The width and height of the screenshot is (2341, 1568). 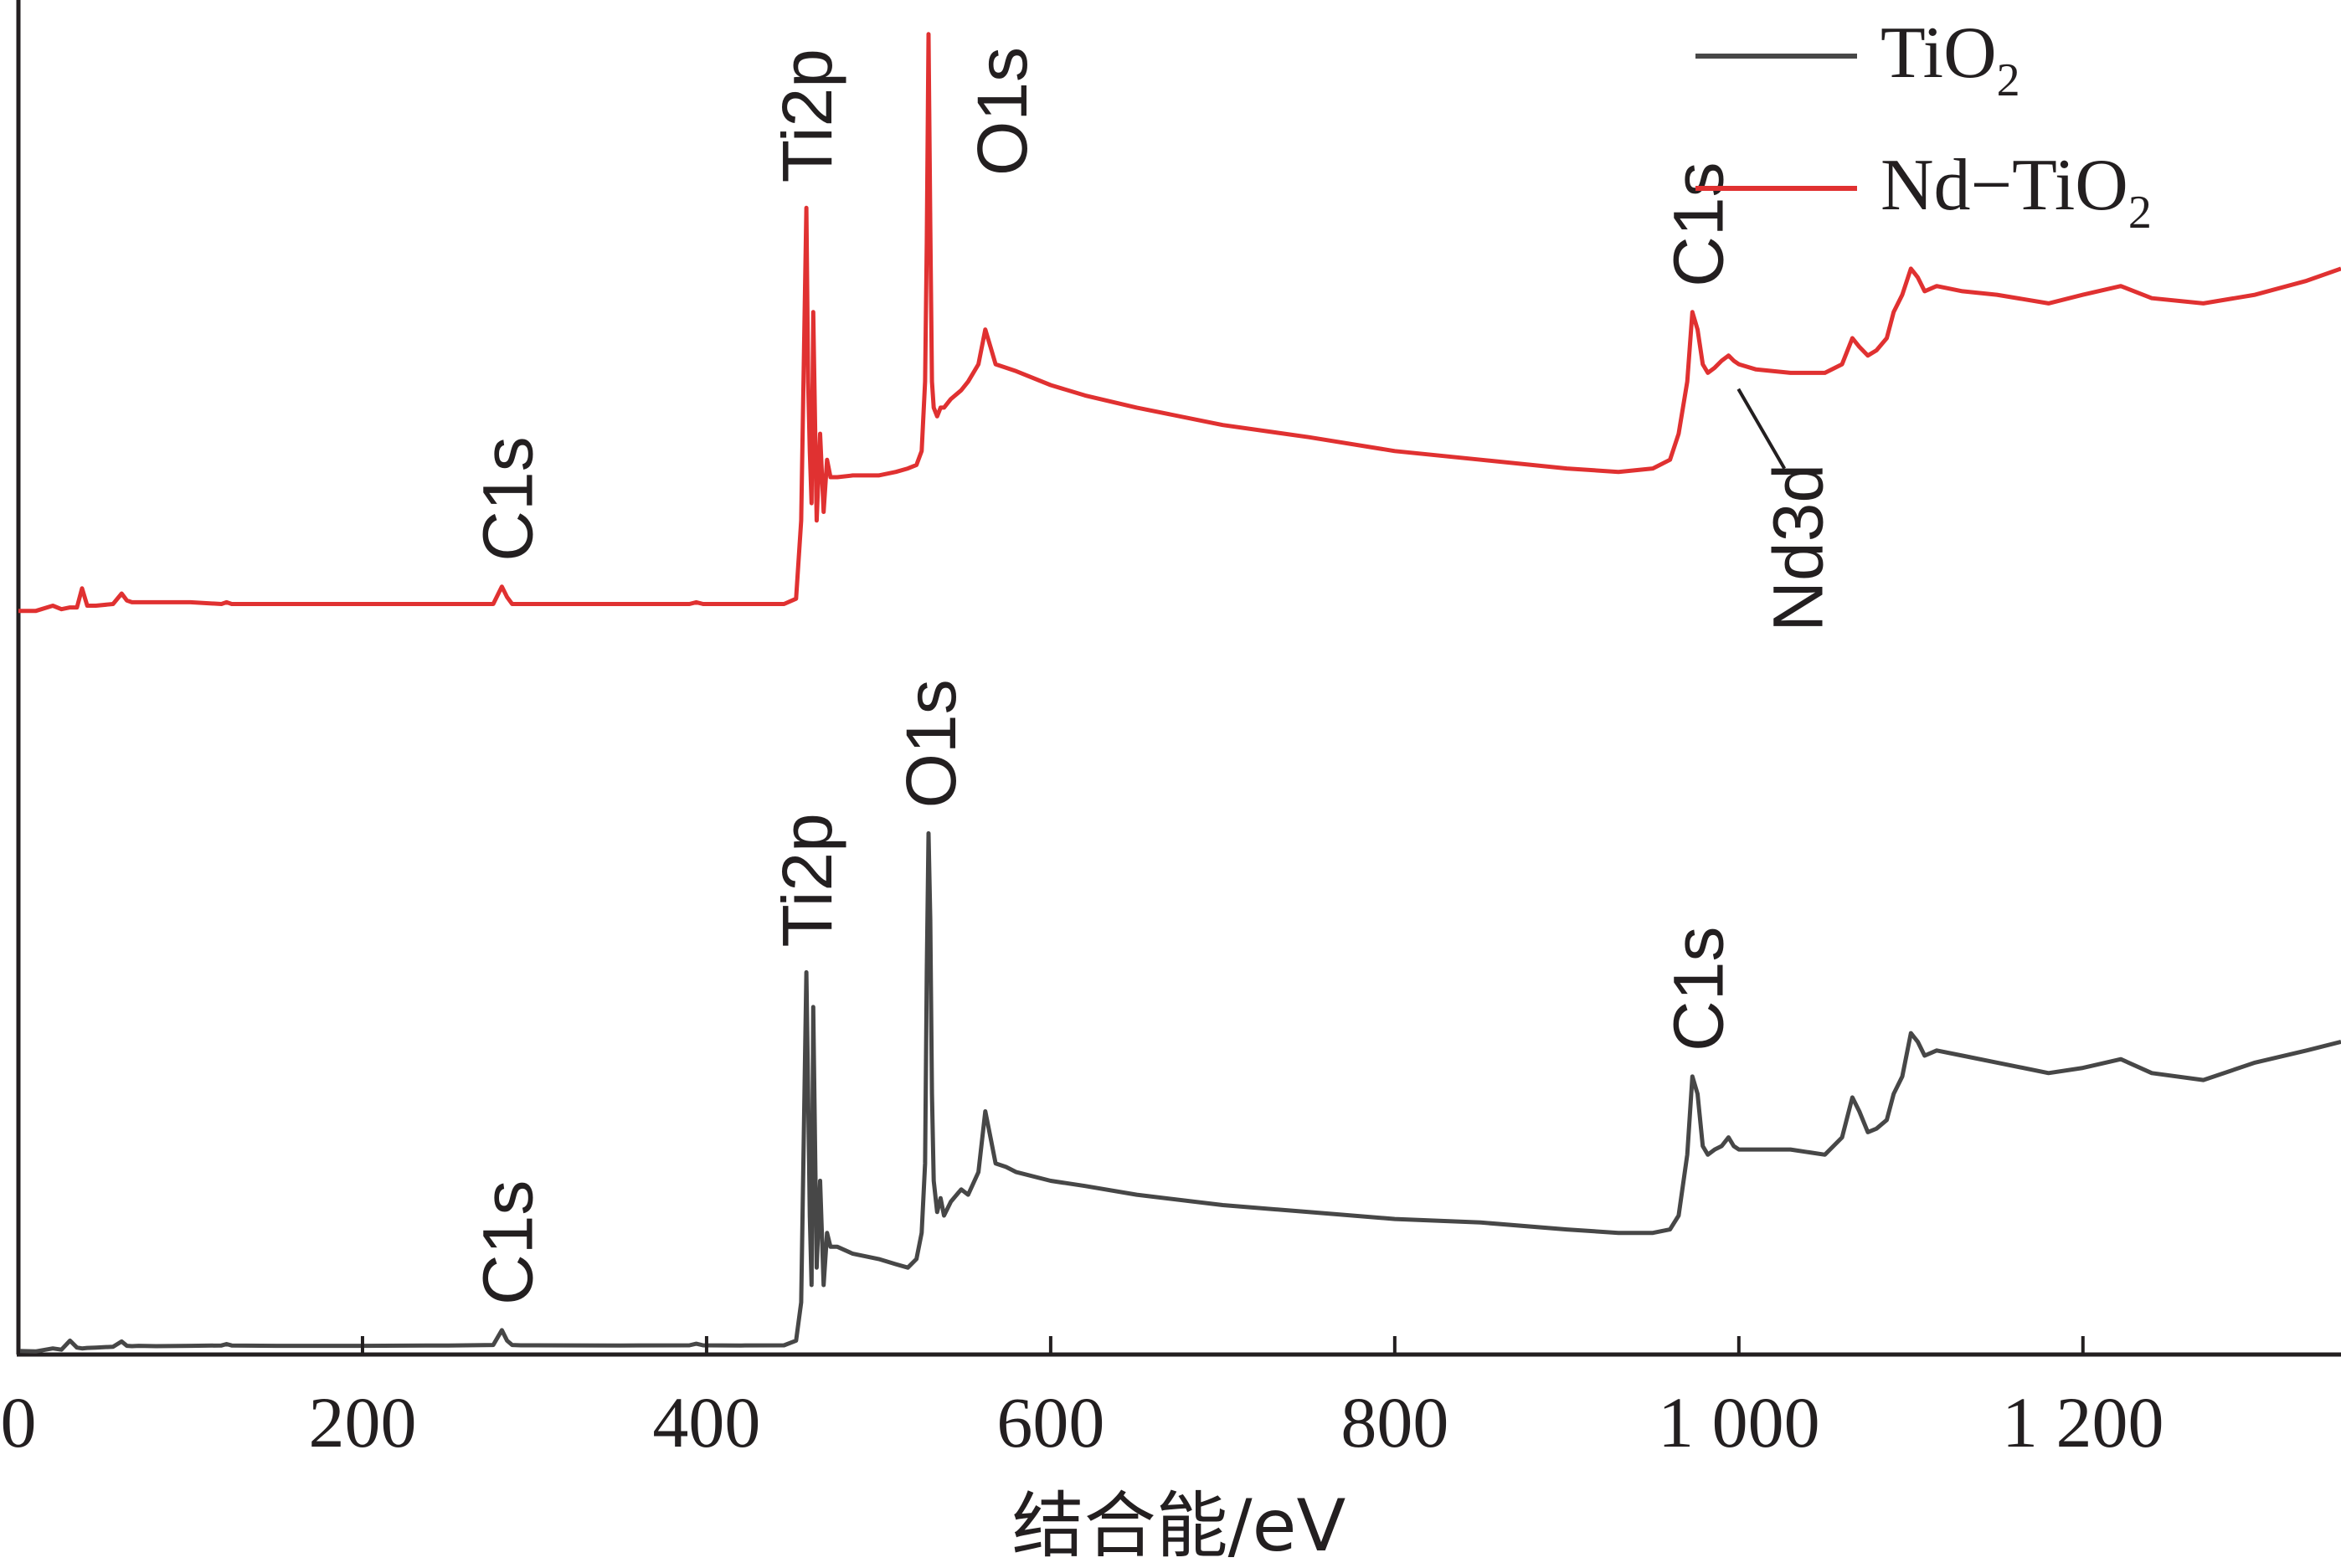 What do you see at coordinates (1923, 126) in the screenshot?
I see `legend: TiO2 Nd−TiO2` at bounding box center [1923, 126].